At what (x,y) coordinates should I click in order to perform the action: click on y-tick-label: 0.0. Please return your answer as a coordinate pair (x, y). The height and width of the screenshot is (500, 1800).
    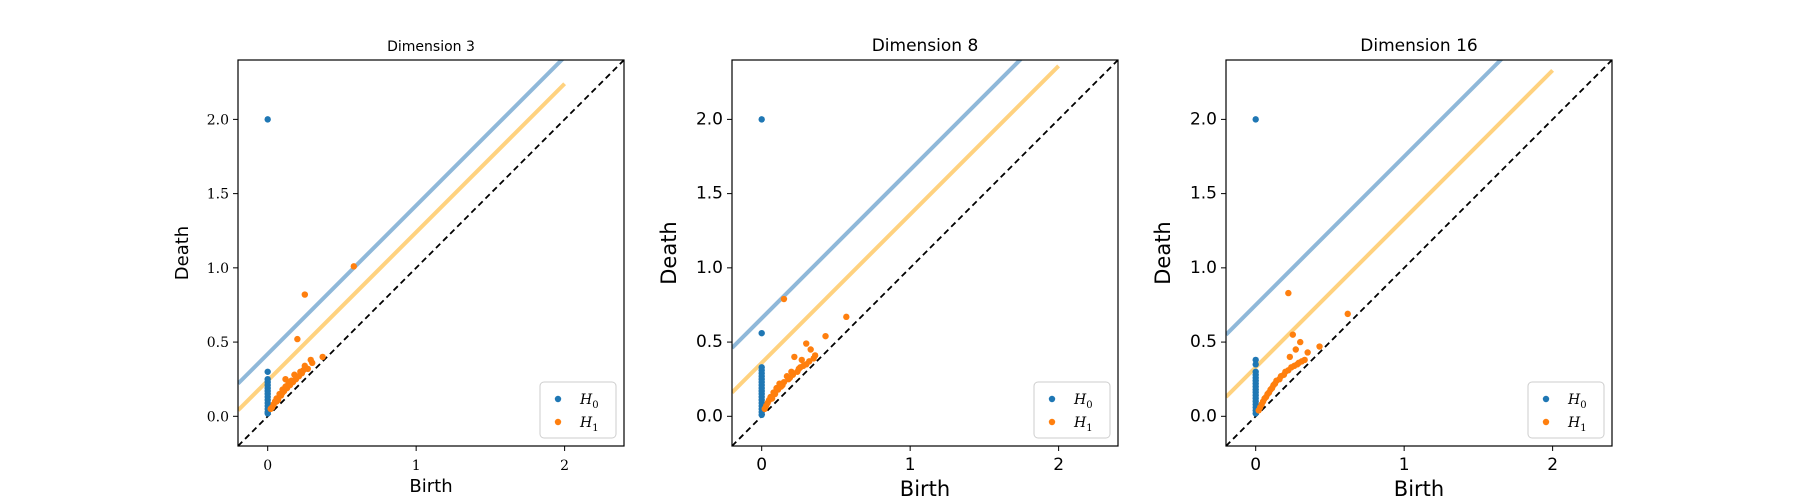
    Looking at the image, I should click on (218, 417).